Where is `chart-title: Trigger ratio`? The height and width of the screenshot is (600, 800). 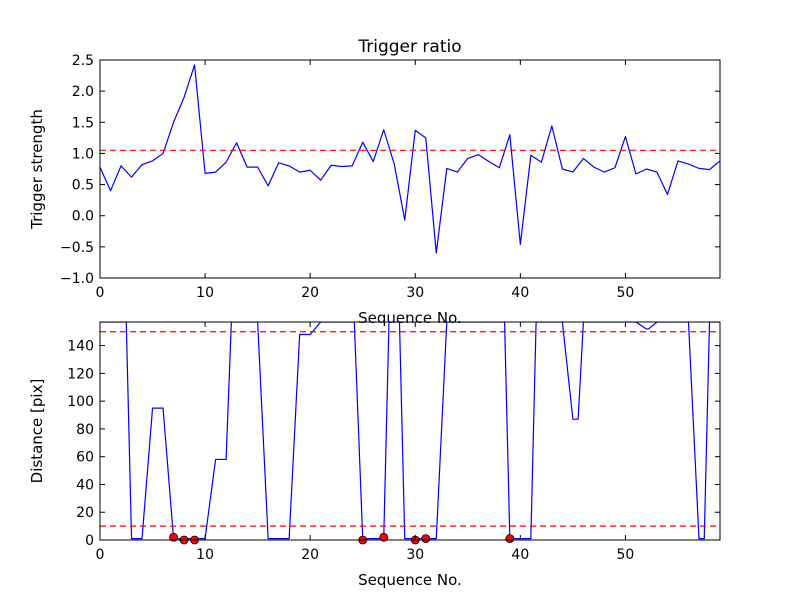
chart-title: Trigger ratio is located at coordinates (409, 47).